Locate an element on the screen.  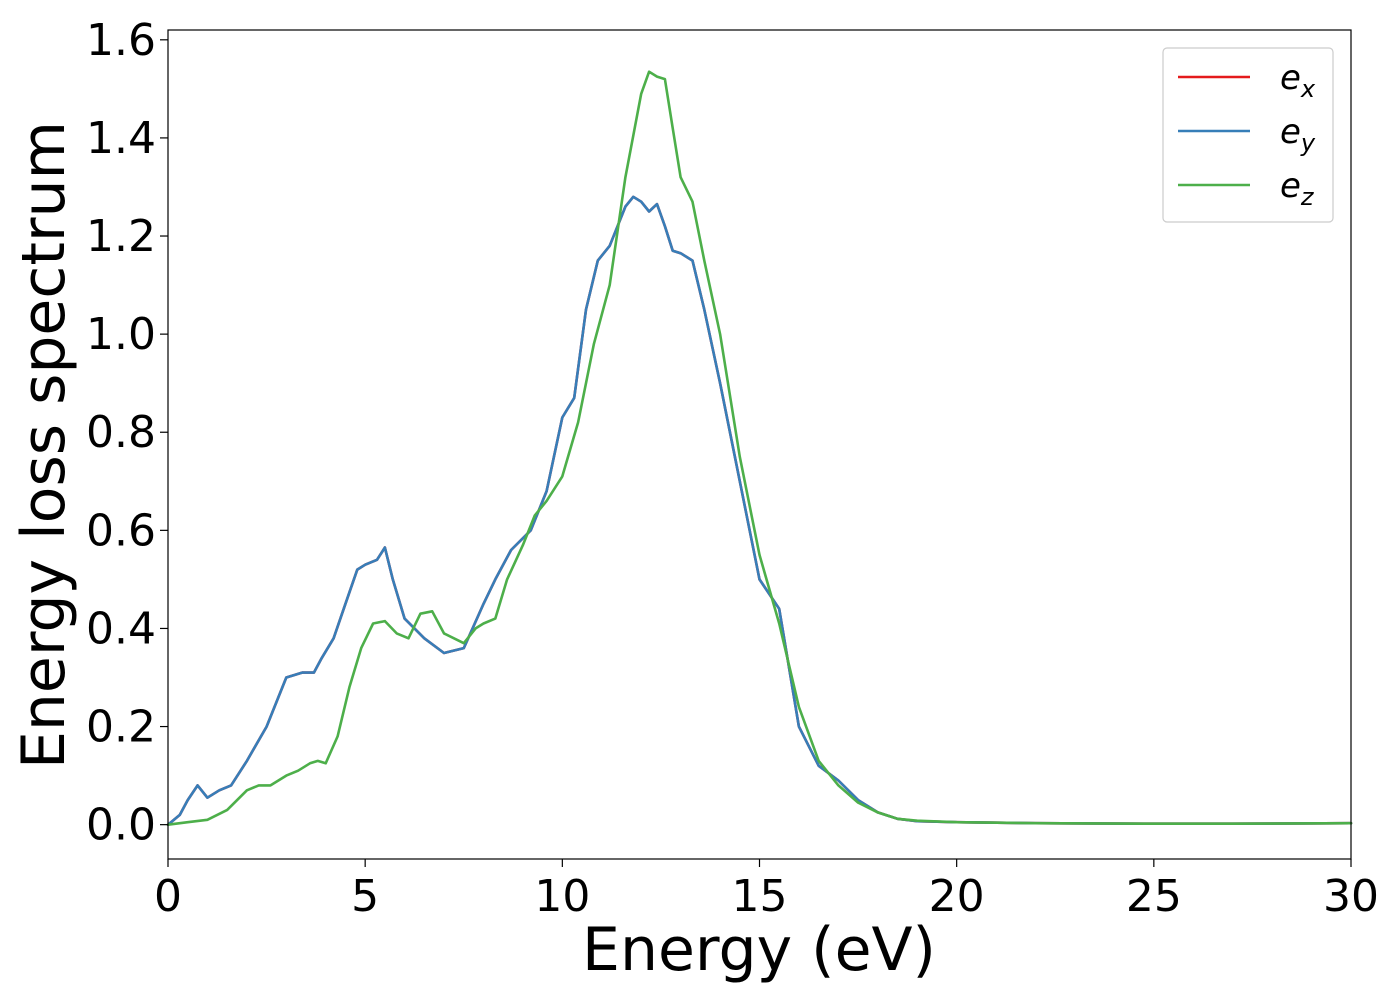
y-axis-label: Energy loss spectrum is located at coordinates (44, 445).